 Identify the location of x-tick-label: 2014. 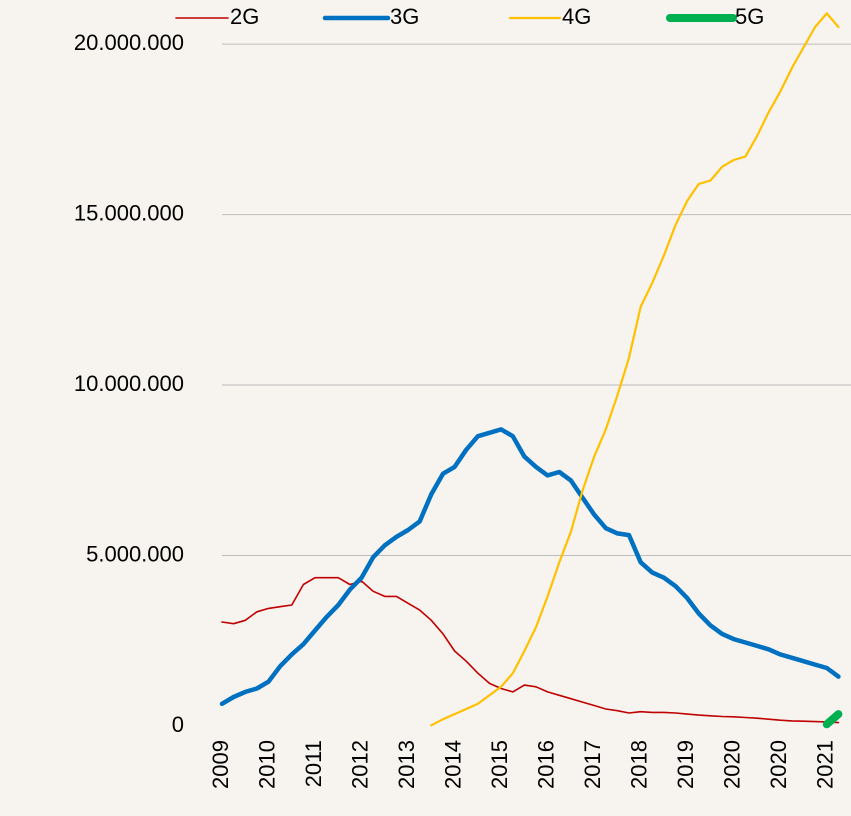
(452, 764).